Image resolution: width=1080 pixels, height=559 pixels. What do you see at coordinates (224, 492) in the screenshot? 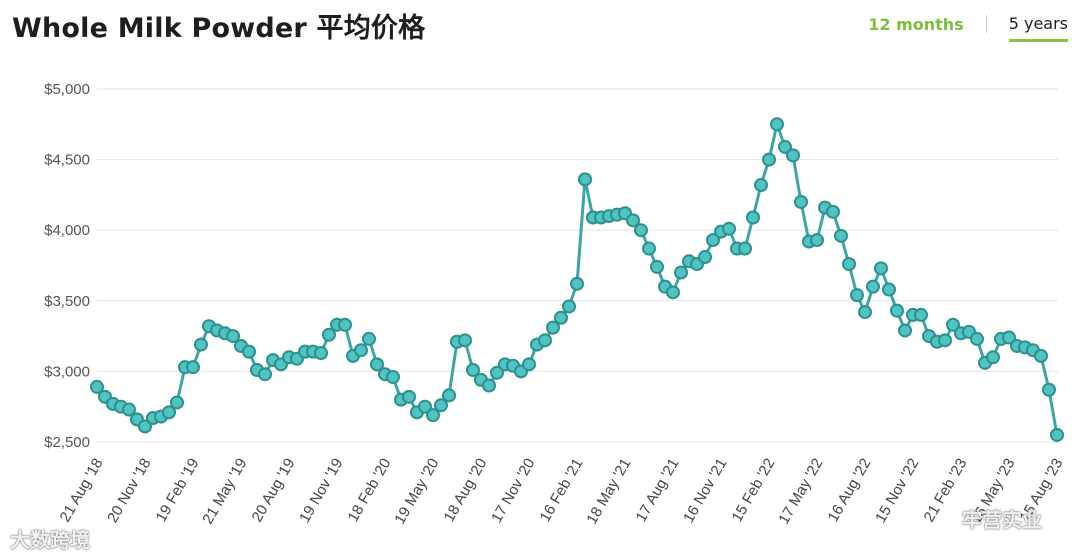
I see `x-tick-label: 21 May '19` at bounding box center [224, 492].